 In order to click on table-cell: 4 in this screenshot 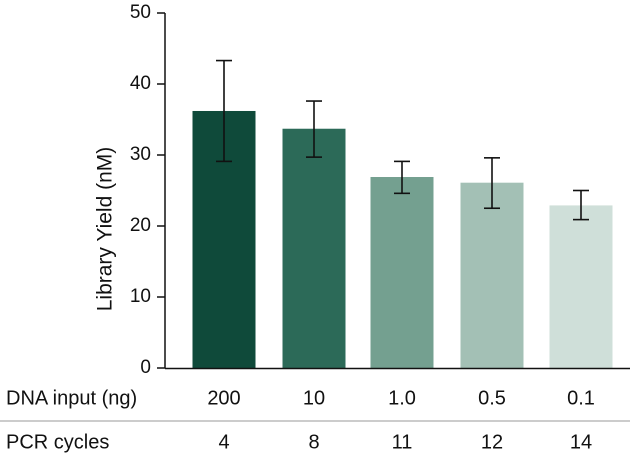, I will do `click(223, 442)`.